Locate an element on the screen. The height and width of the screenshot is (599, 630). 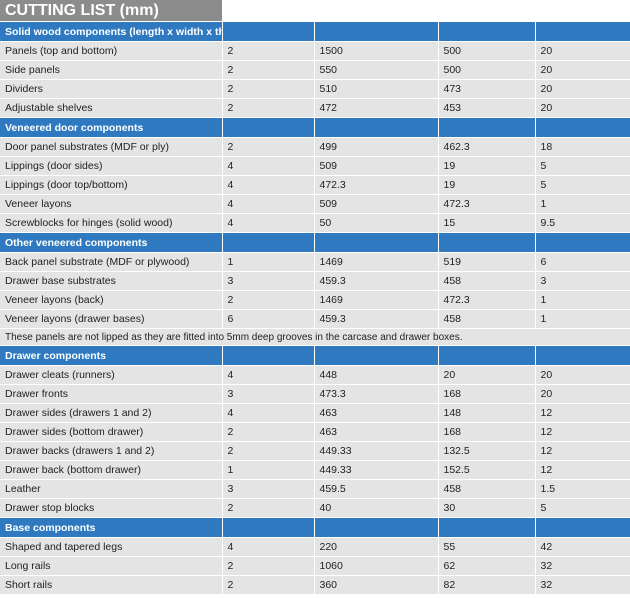
component-cell: Leather is located at coordinates (111, 489).